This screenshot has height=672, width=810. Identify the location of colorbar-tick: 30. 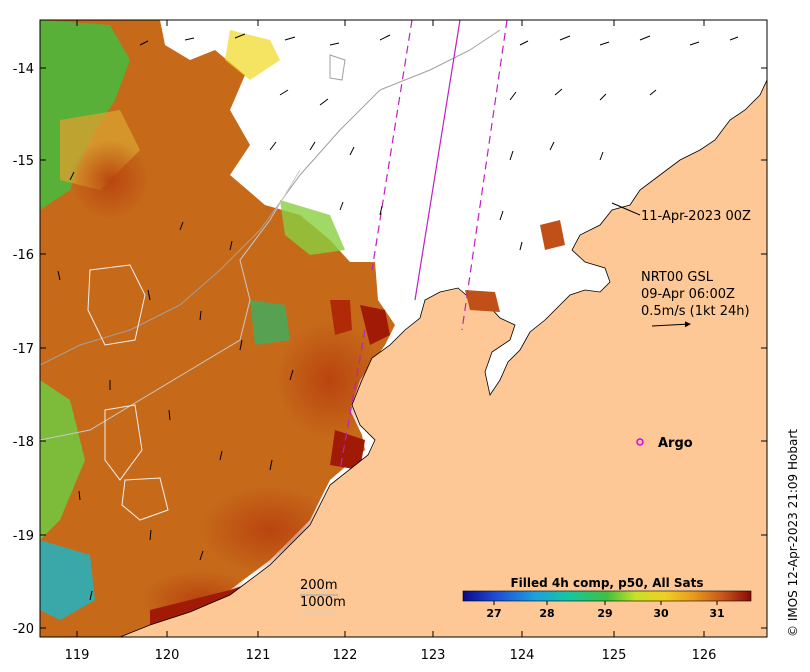
(661, 610).